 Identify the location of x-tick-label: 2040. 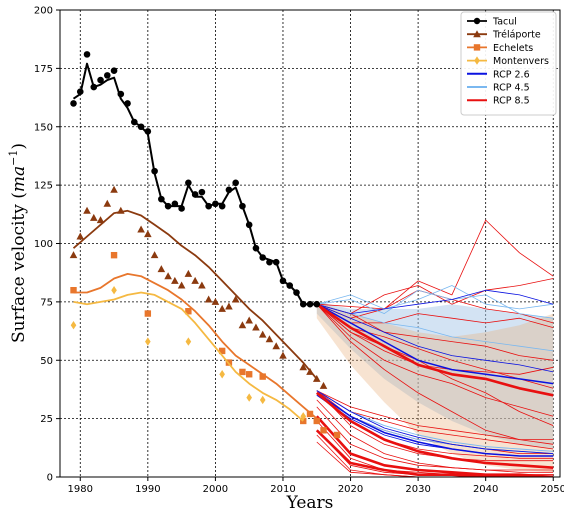
(485, 489).